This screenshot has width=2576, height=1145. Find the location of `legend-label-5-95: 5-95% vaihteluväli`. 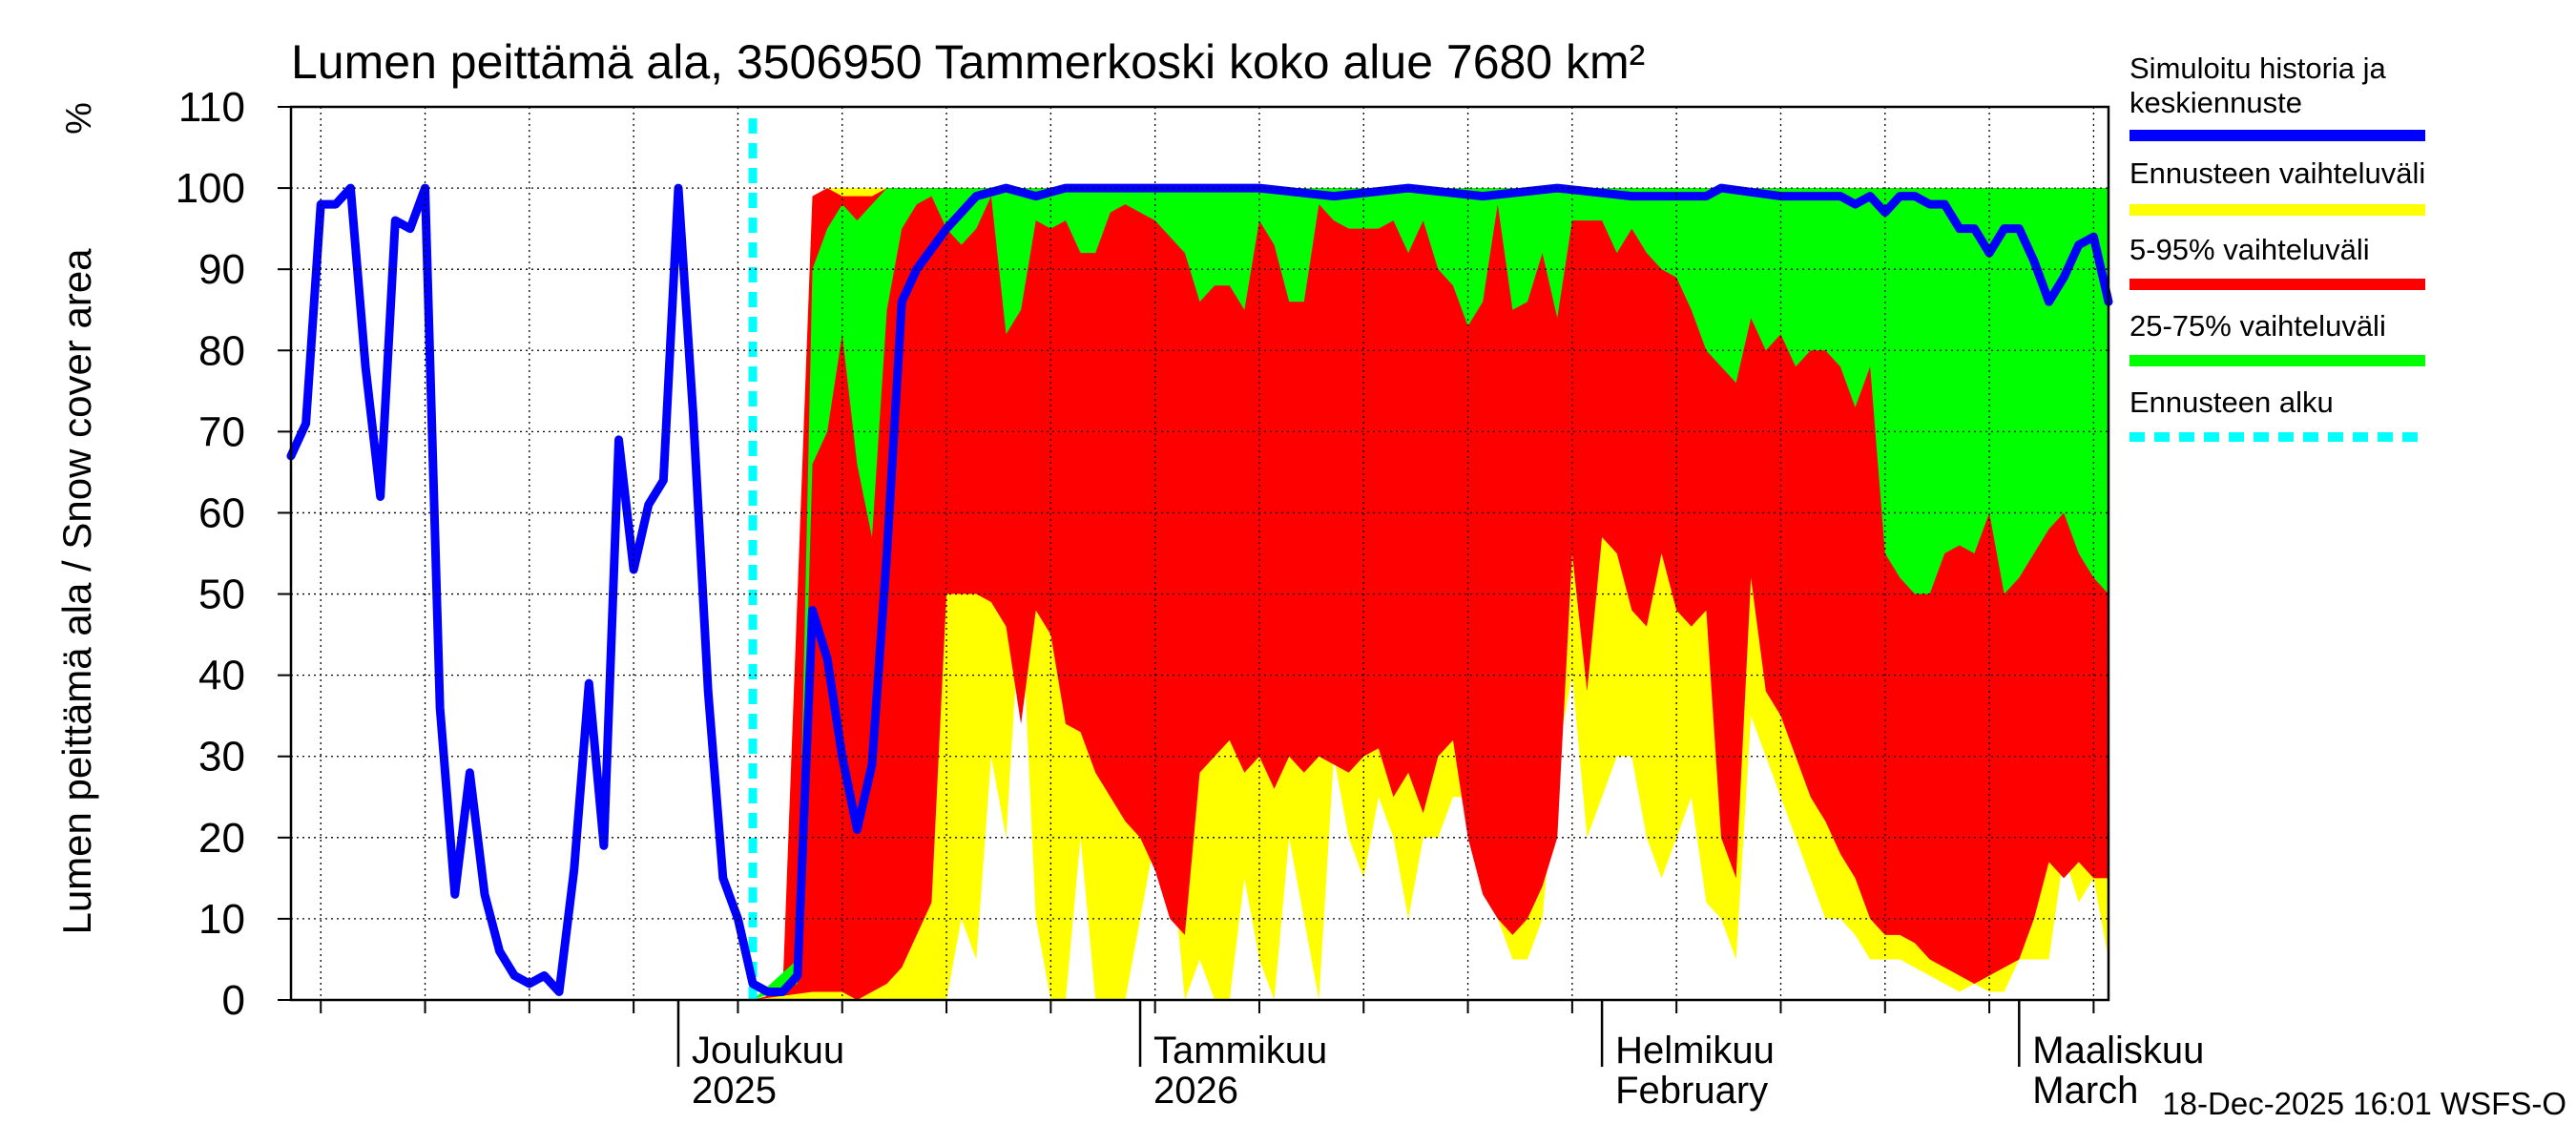

legend-label-5-95: 5-95% vaihteluväli is located at coordinates (2249, 250).